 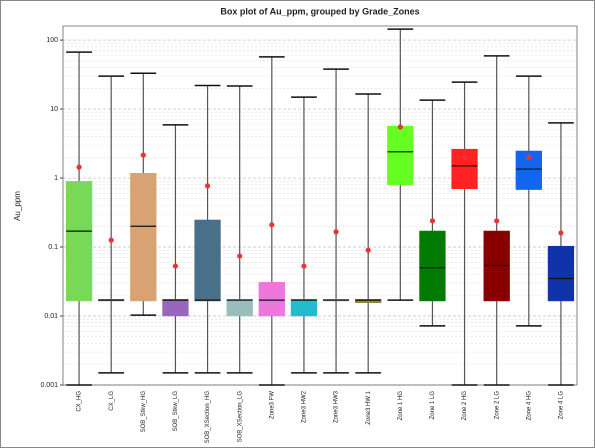 I want to click on x-tick-label: Zone 4 HG, so click(x=529, y=406).